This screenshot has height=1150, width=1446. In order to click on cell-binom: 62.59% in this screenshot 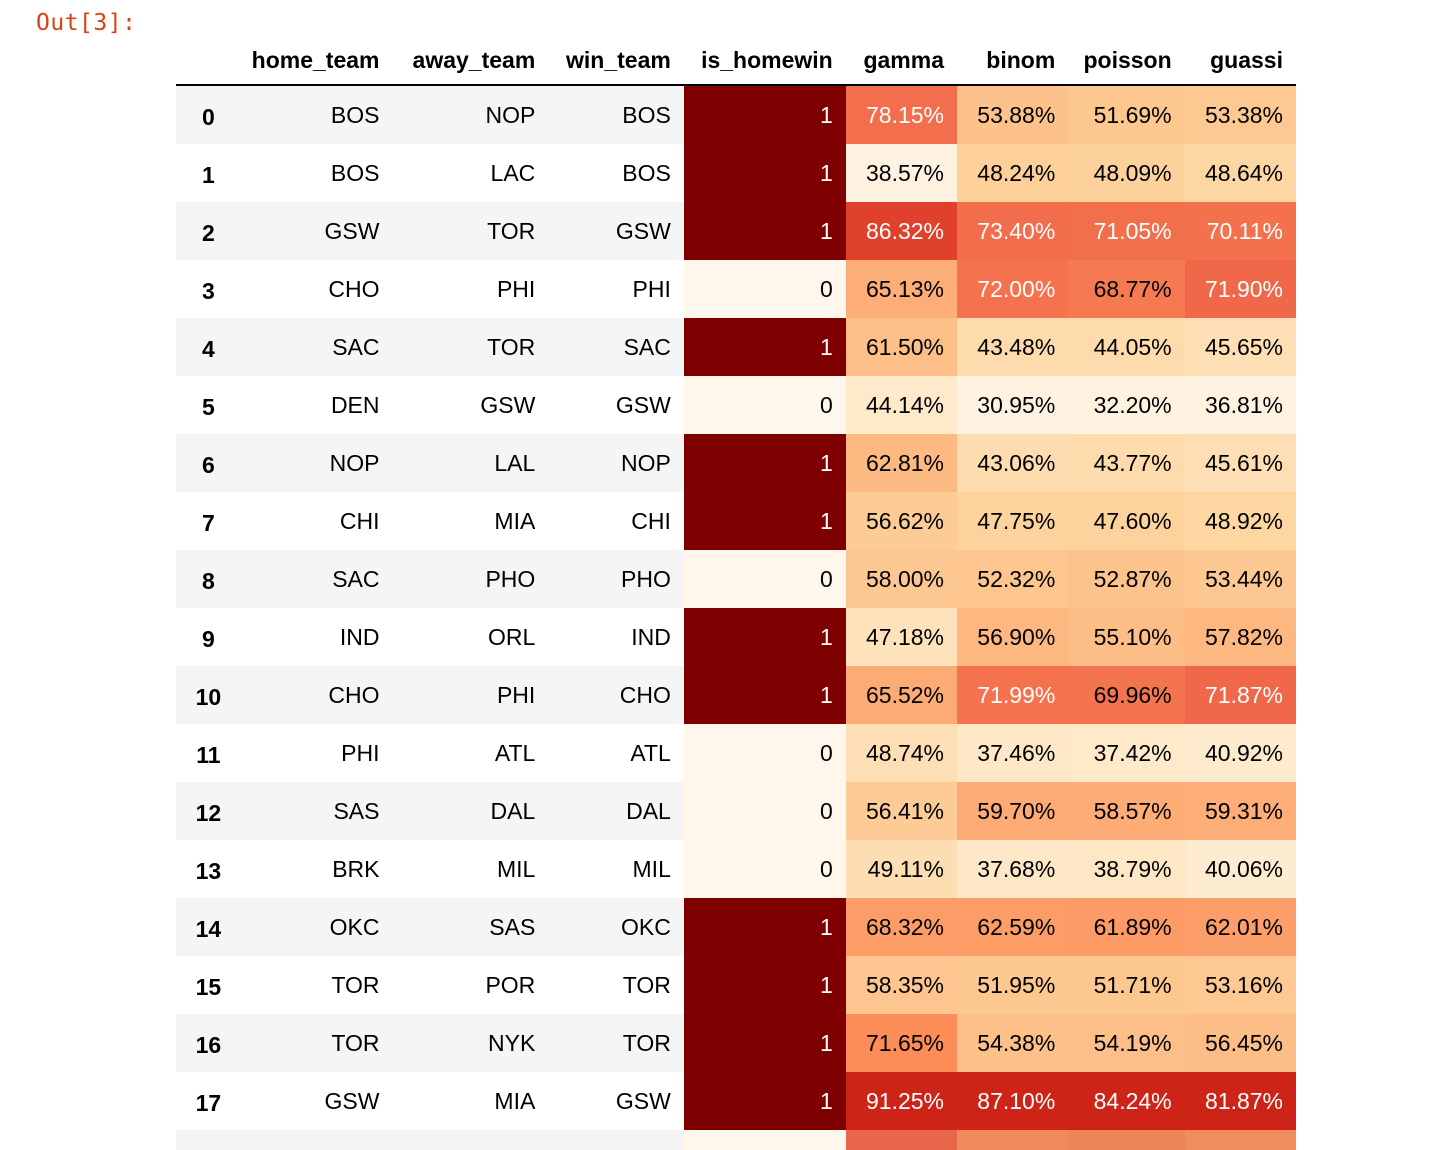, I will do `click(1013, 927)`.